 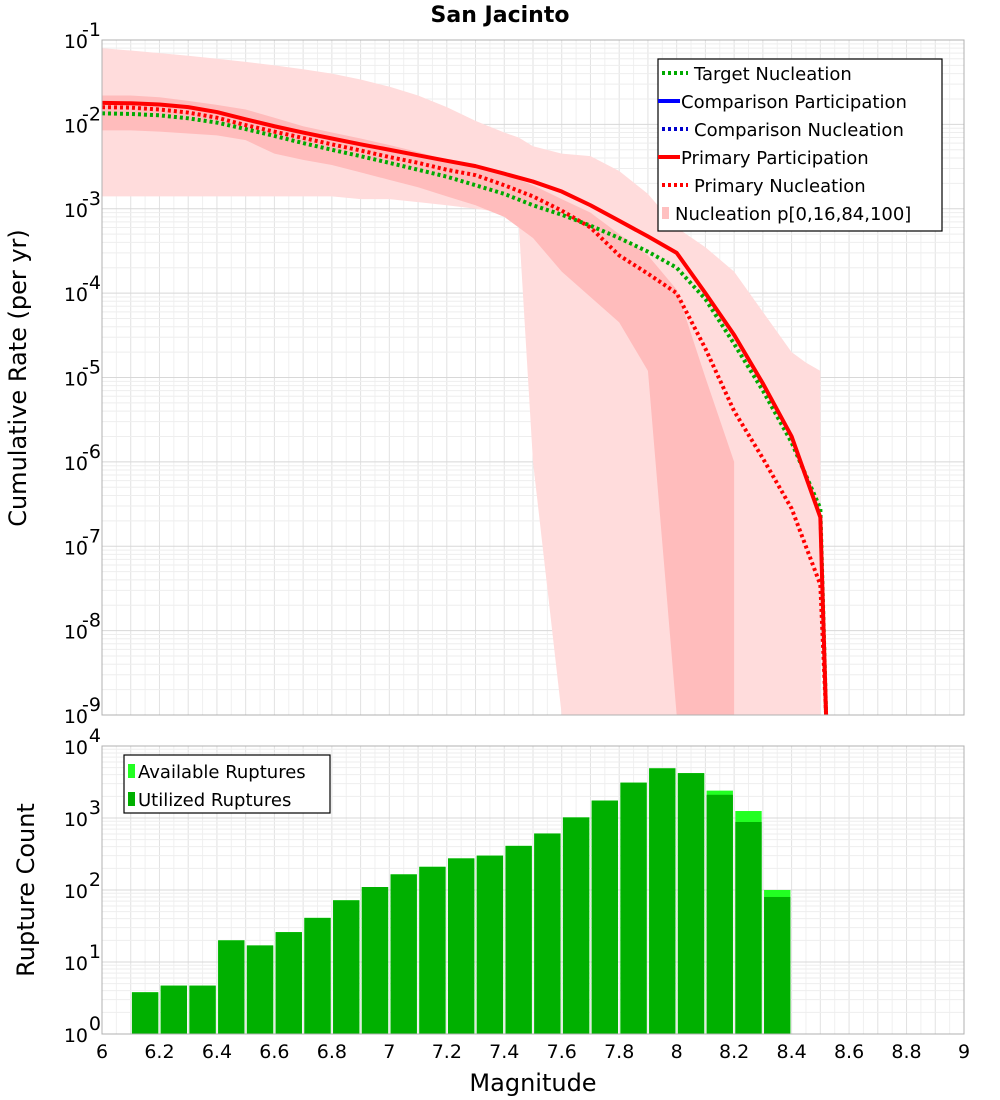 I want to click on rate-legend-box, so click(x=800, y=145).